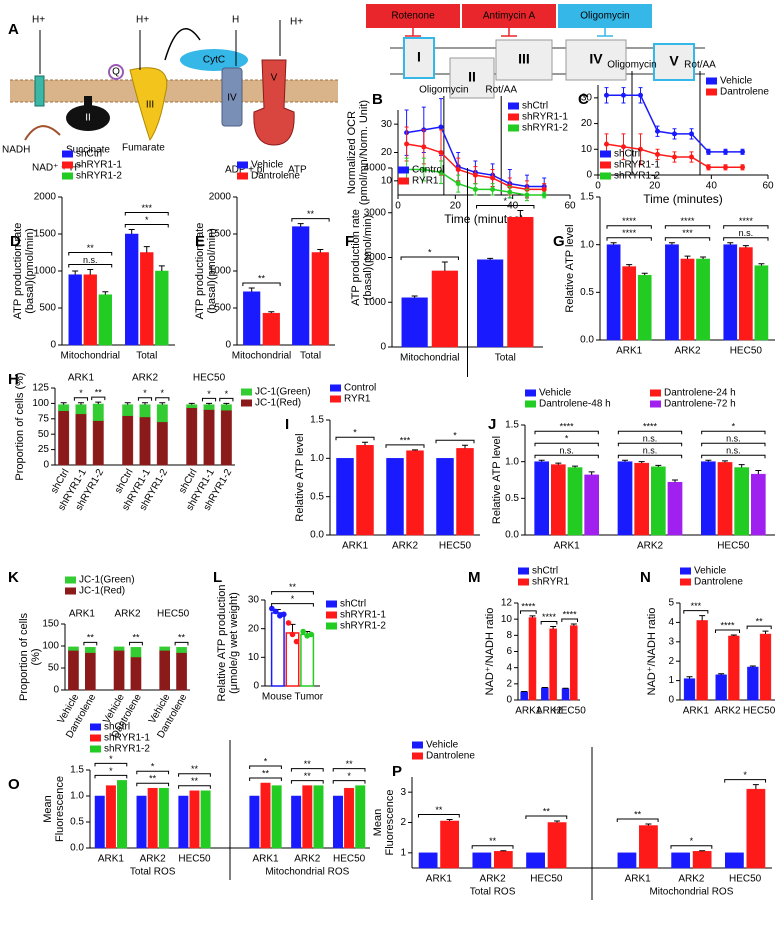 This screenshot has height=929, width=780. I want to click on y-tick-label: 8, so click(509, 635).